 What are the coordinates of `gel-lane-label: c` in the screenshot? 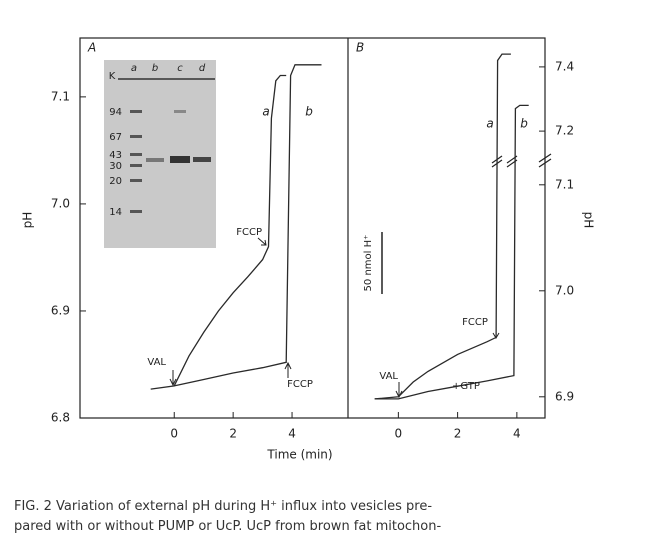 It's located at (180, 68).